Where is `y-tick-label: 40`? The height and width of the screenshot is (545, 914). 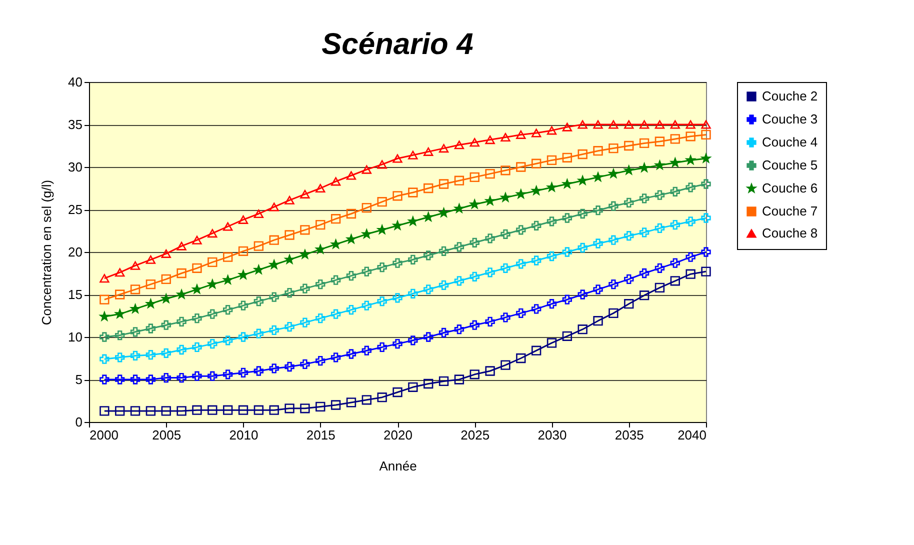 y-tick-label: 40 is located at coordinates (75, 82).